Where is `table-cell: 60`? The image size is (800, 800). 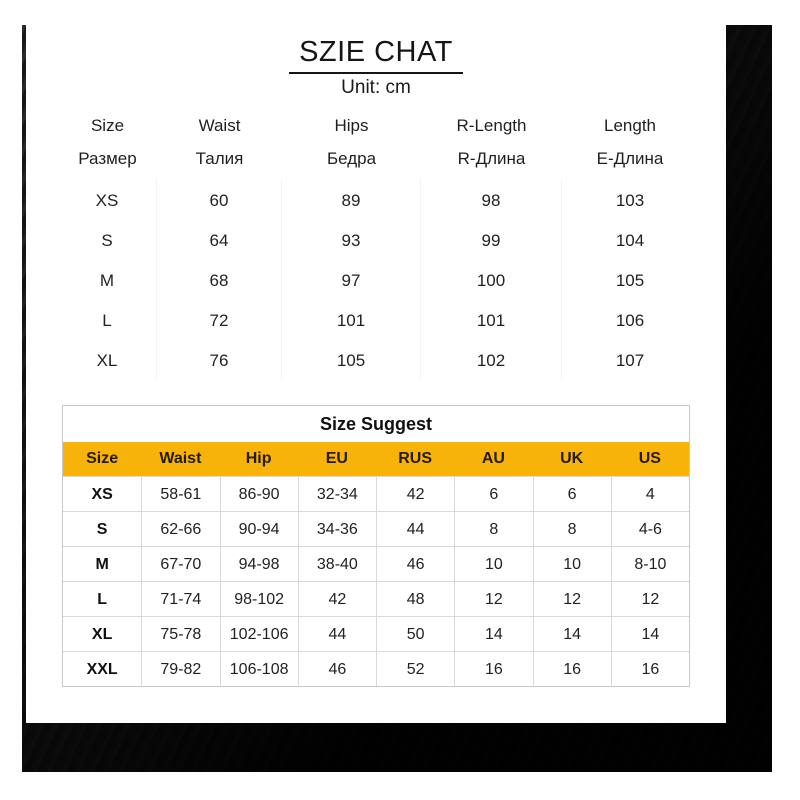
table-cell: 60 is located at coordinates (219, 199).